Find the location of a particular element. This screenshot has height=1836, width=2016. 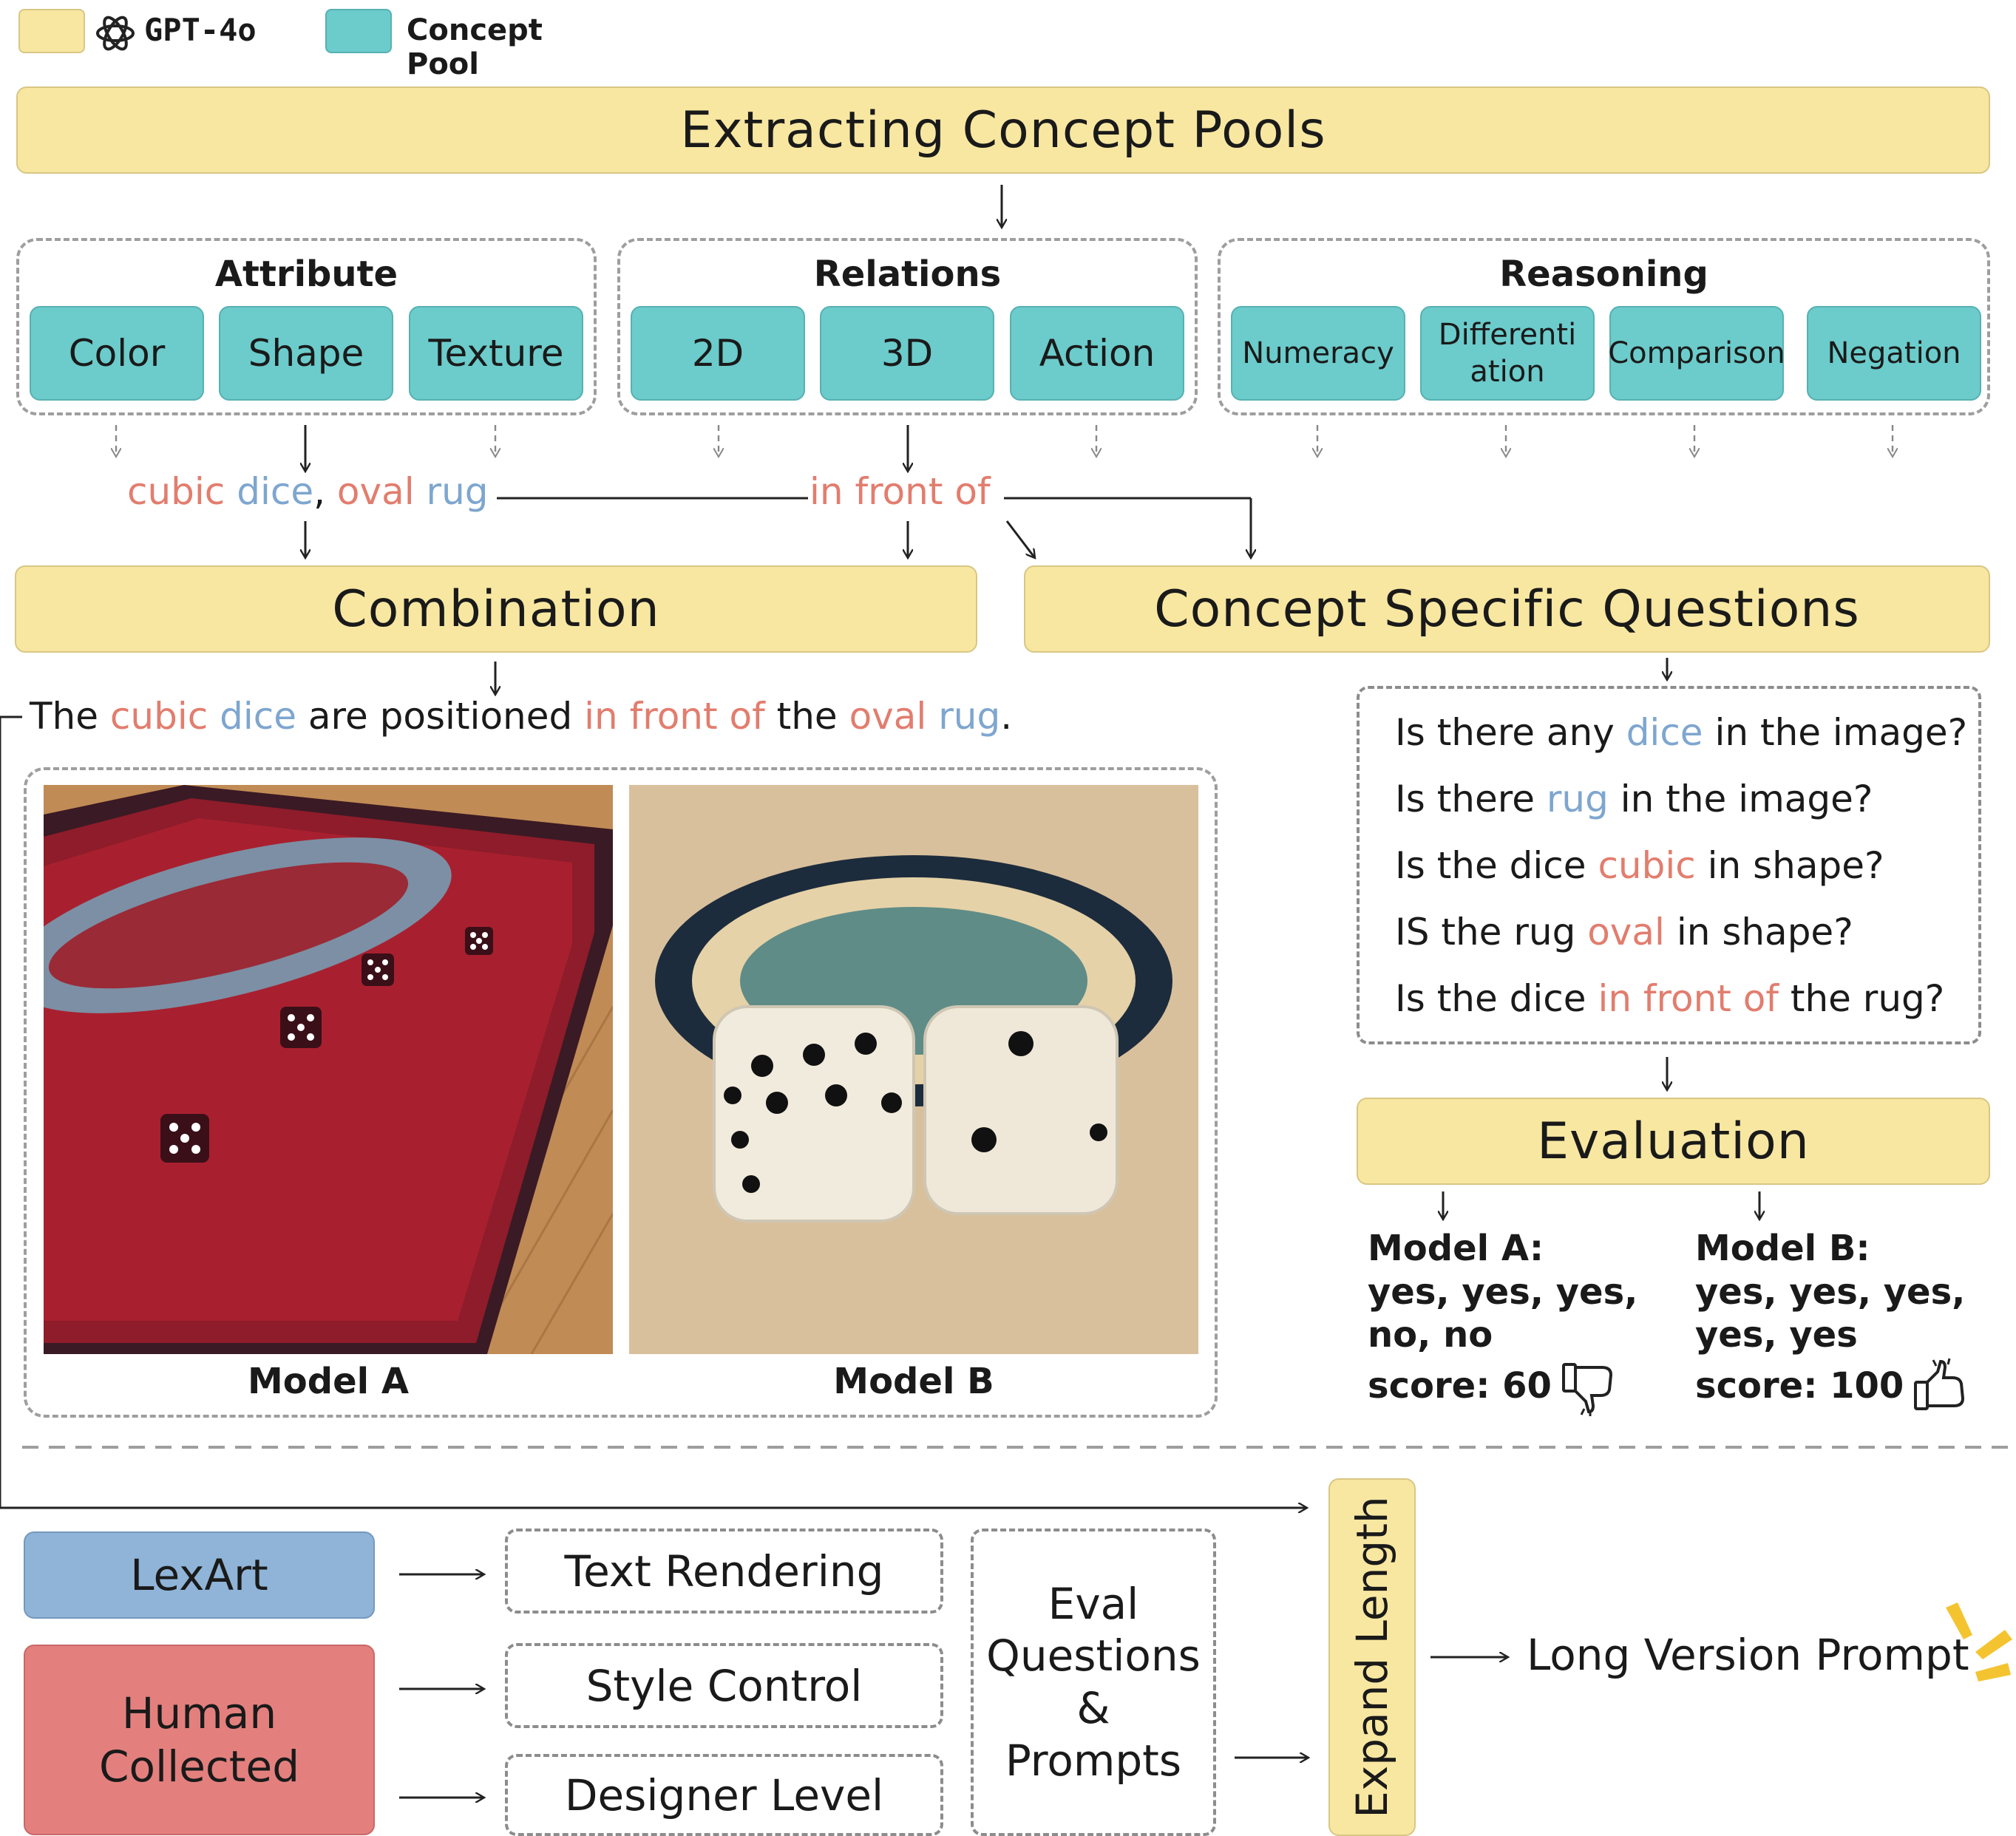

model-b-answers-2: yes, yes is located at coordinates (1776, 1335).